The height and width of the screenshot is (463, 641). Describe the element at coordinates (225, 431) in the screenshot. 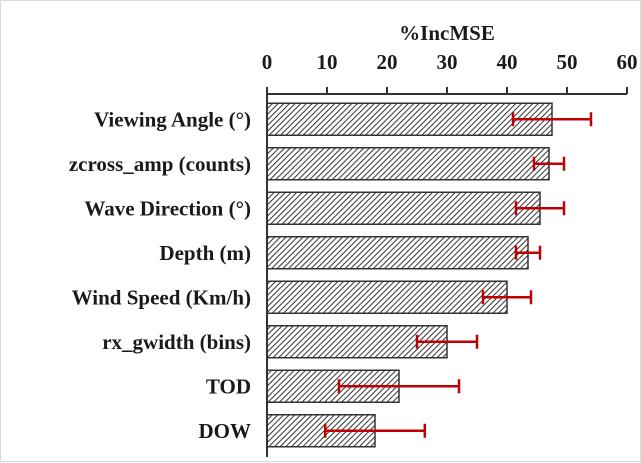

I see `category-label: DOW` at that location.